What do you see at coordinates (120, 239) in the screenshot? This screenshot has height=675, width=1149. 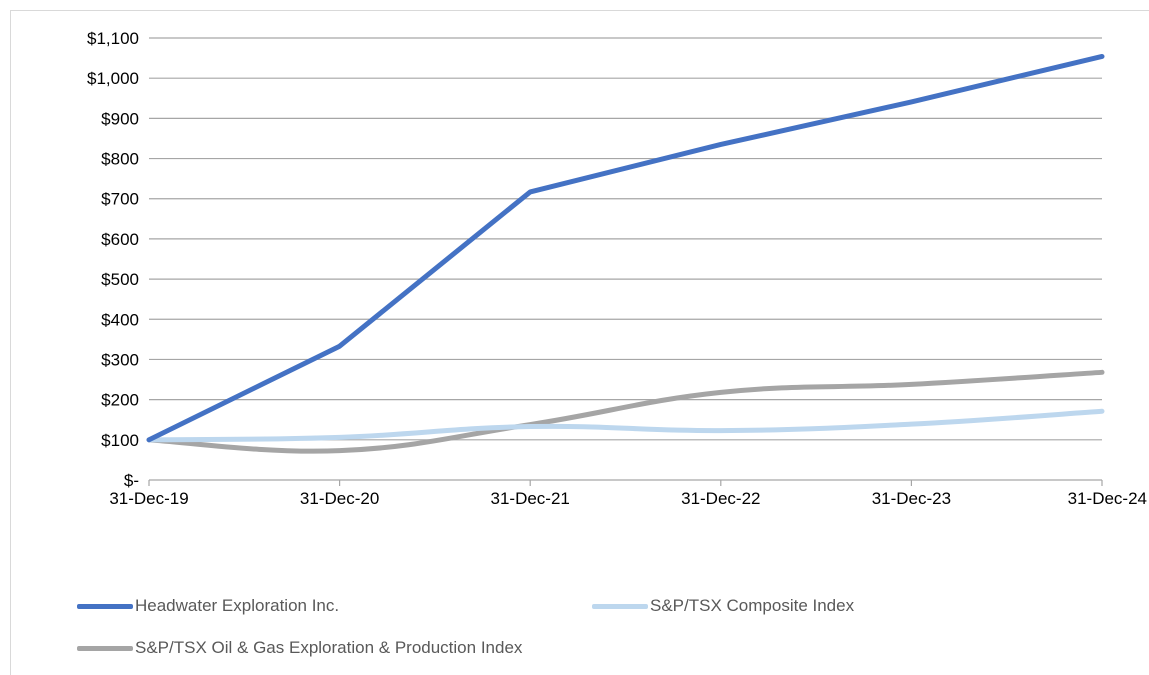 I see `y-tick-label-6: $600` at bounding box center [120, 239].